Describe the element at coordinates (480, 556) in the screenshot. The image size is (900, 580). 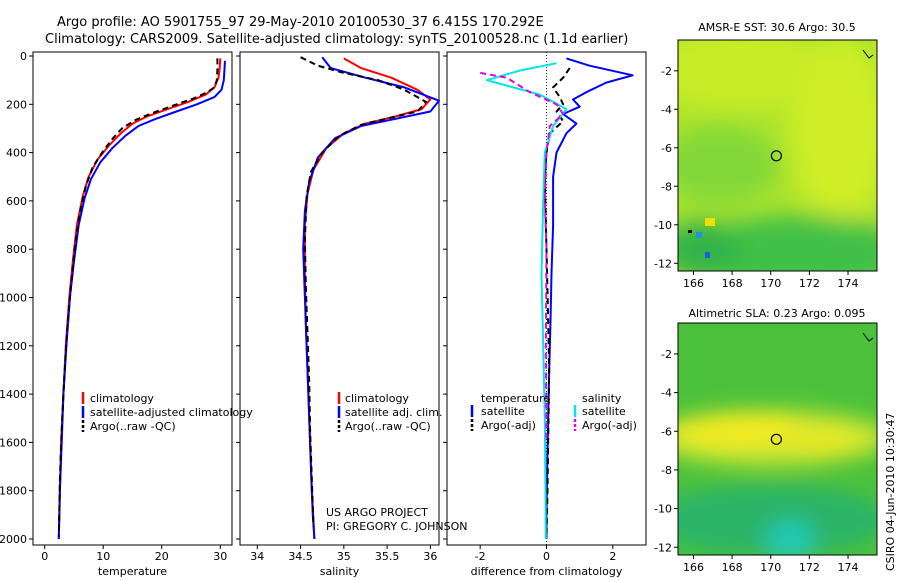
I see `x-tick-label: -2` at that location.